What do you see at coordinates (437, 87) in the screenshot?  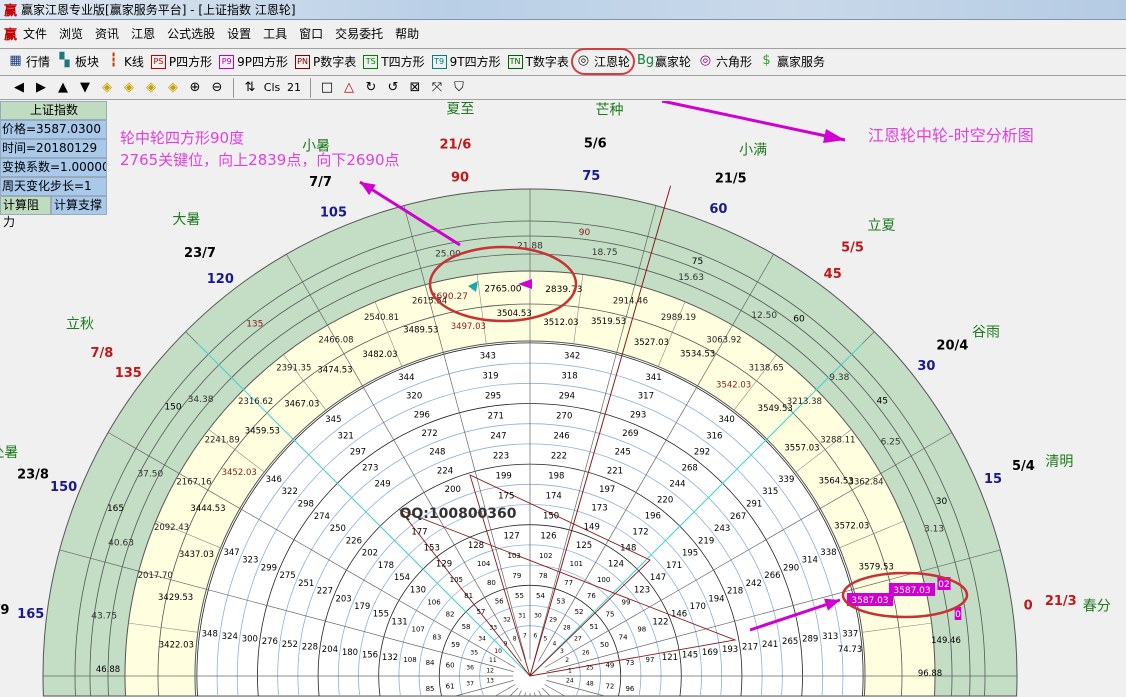 I see `crosshair-icon: ⤧` at bounding box center [437, 87].